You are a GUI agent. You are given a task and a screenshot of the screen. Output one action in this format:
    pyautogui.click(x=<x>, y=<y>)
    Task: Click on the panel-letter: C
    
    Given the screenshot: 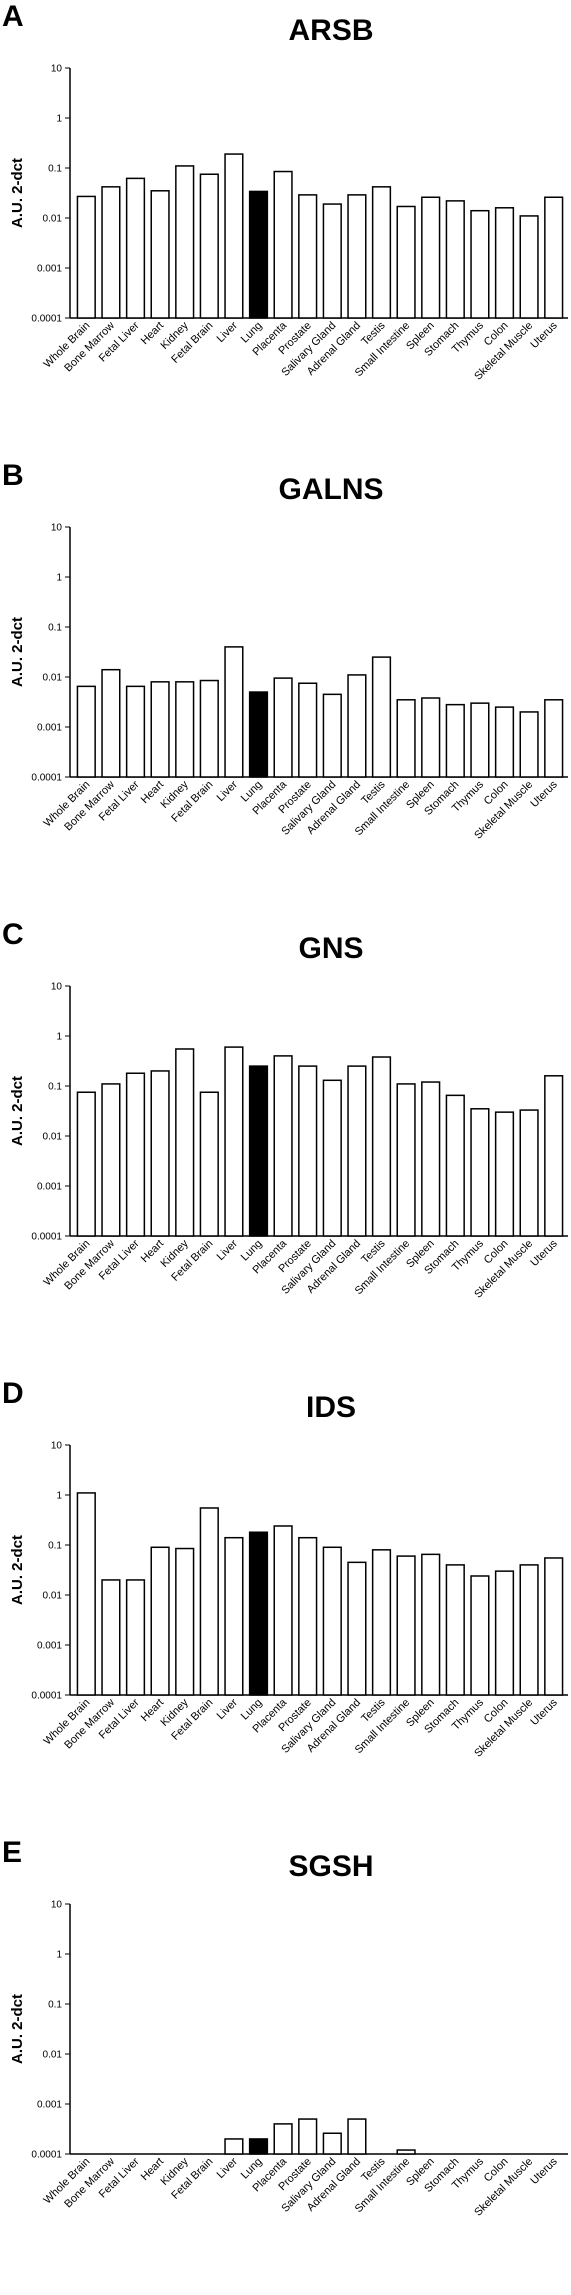 What is the action you would take?
    pyautogui.click(x=13, y=934)
    